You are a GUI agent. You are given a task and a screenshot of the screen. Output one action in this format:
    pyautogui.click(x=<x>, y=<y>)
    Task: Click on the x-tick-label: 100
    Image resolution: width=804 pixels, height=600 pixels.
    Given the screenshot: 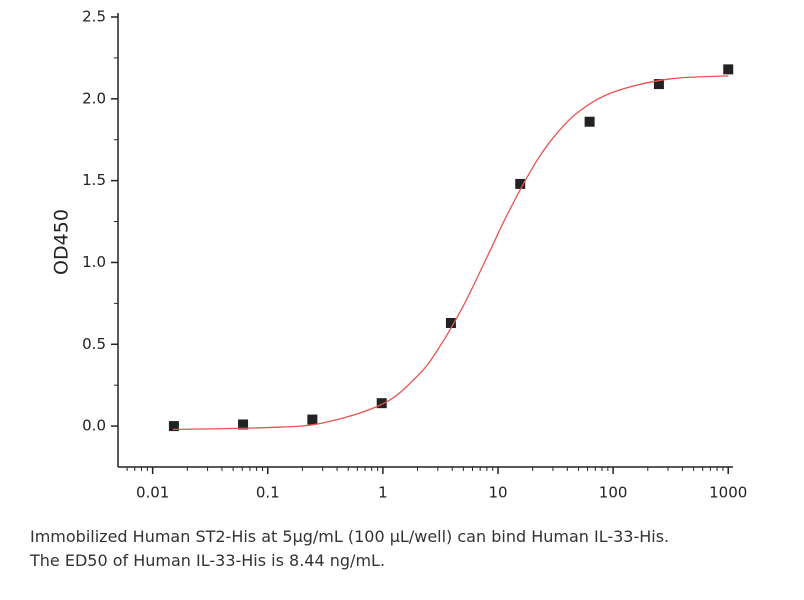 What is the action you would take?
    pyautogui.click(x=613, y=493)
    